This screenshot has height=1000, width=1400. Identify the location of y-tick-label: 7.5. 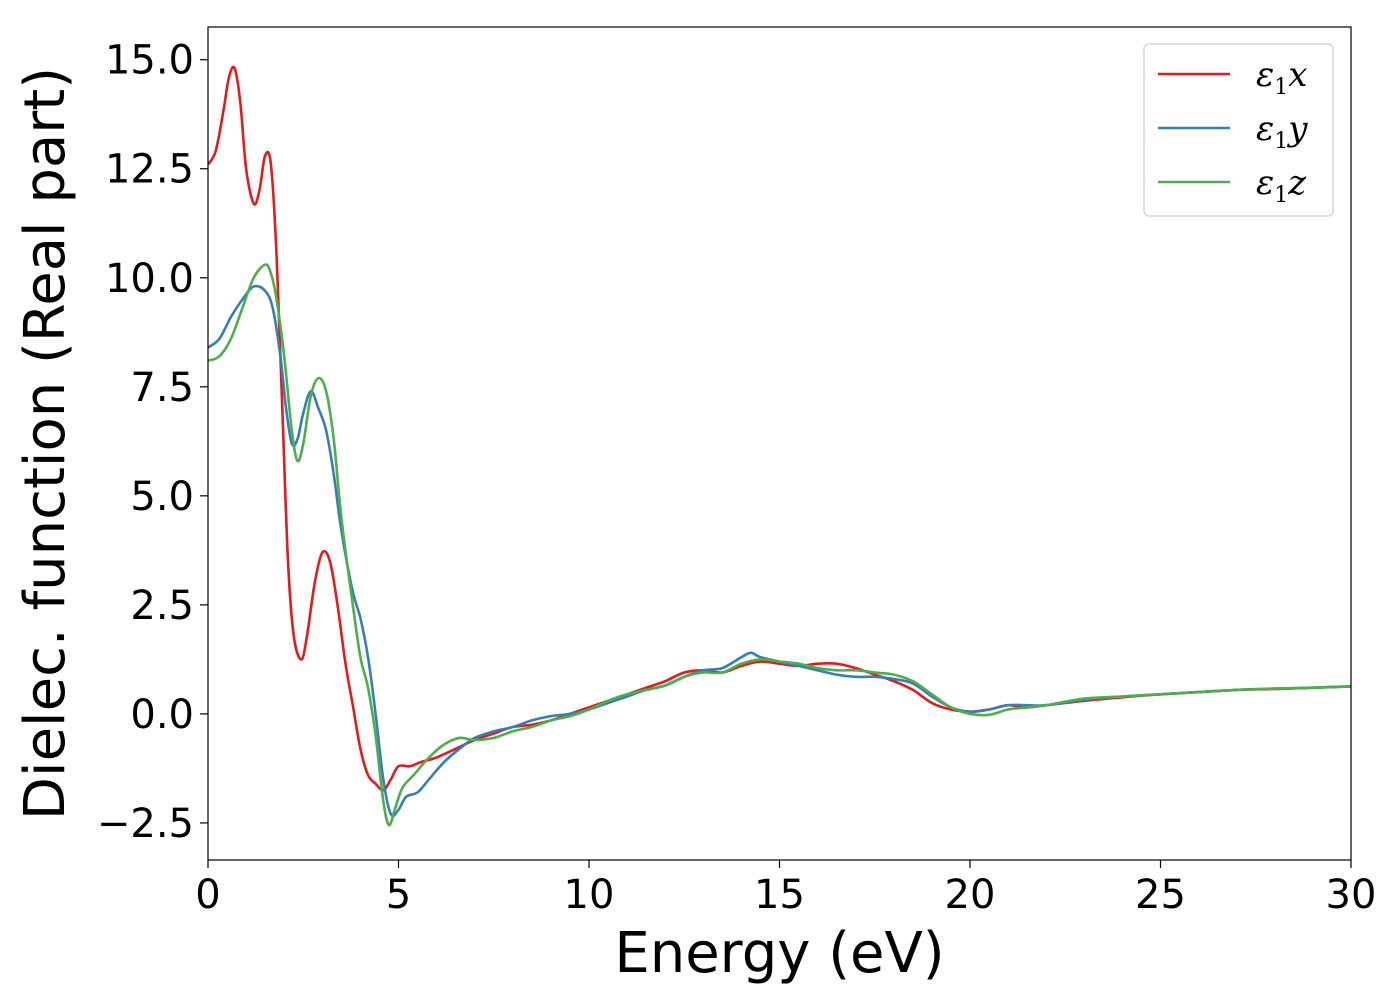
(162, 388).